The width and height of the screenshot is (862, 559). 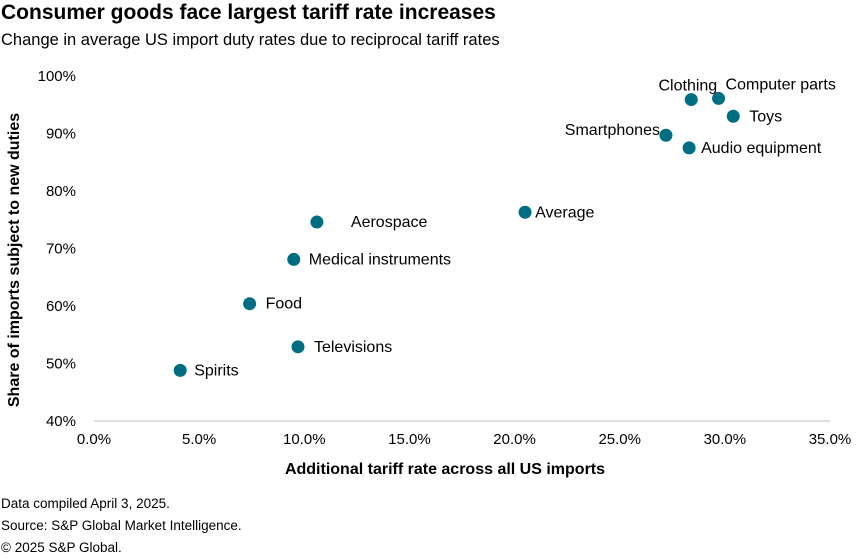 I want to click on x-tick-label: 0.0%, so click(x=94, y=439).